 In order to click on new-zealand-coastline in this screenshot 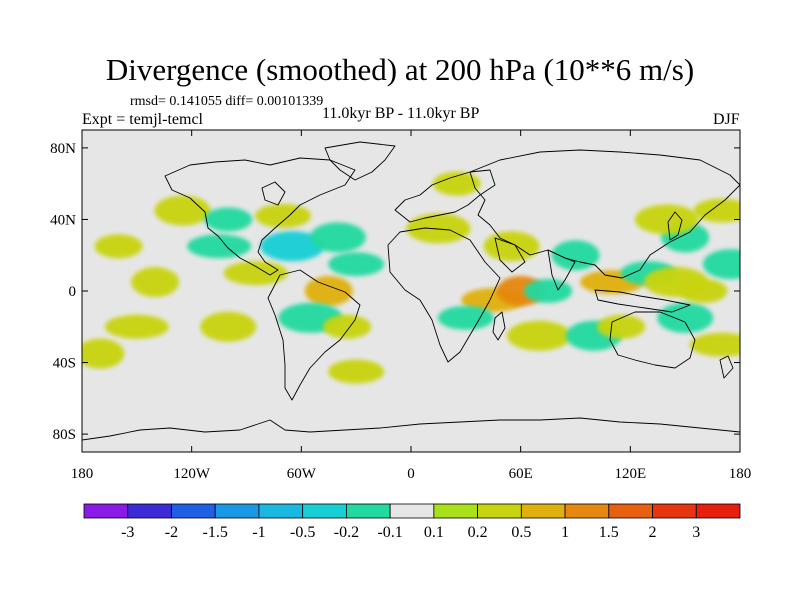, I will do `click(726, 367)`.